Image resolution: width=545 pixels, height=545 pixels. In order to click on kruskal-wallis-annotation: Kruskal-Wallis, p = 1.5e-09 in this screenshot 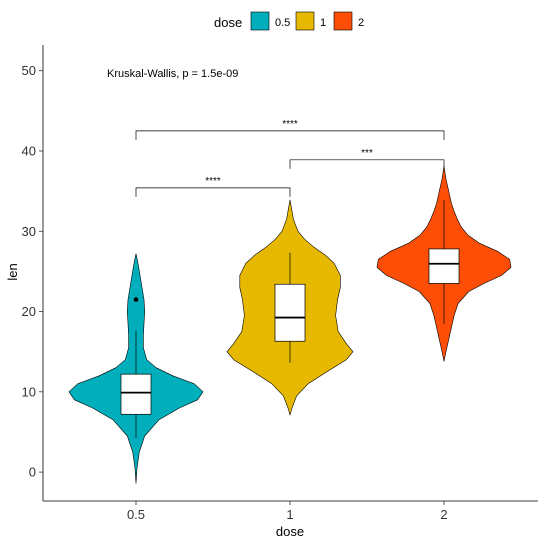, I will do `click(172, 74)`.